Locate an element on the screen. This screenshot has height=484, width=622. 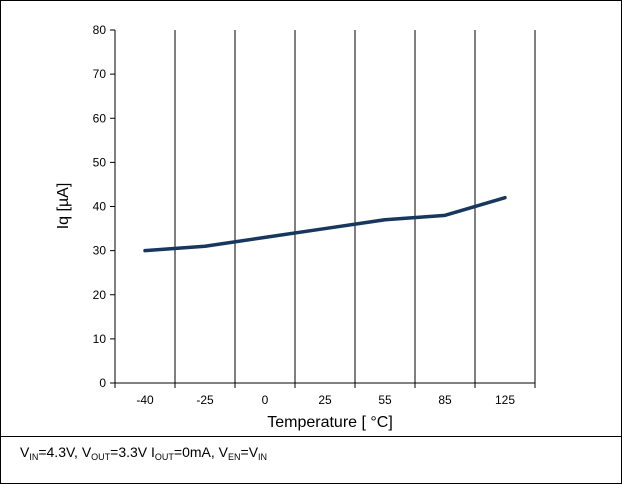
x-tick-label: 55 is located at coordinates (385, 400).